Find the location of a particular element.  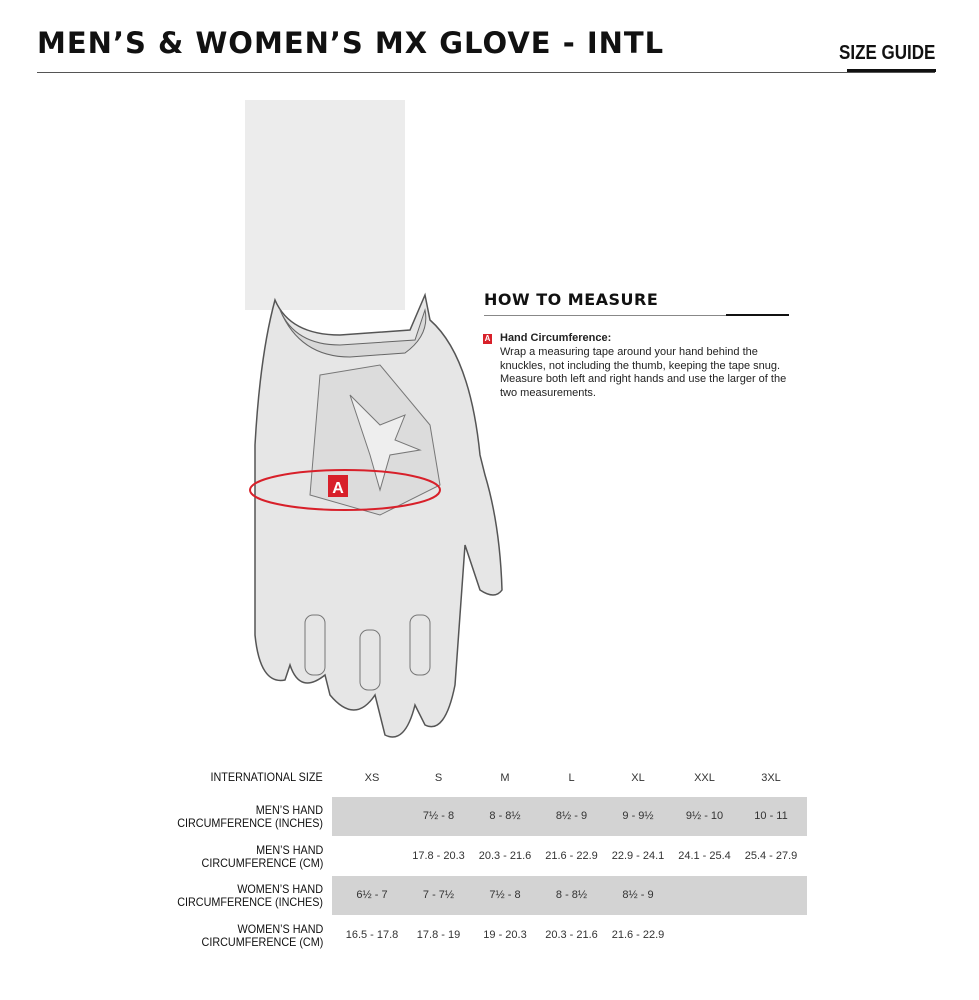

row-label: MEN’S HAND CIRCUMFERENCE (INCHES) is located at coordinates (250, 817).